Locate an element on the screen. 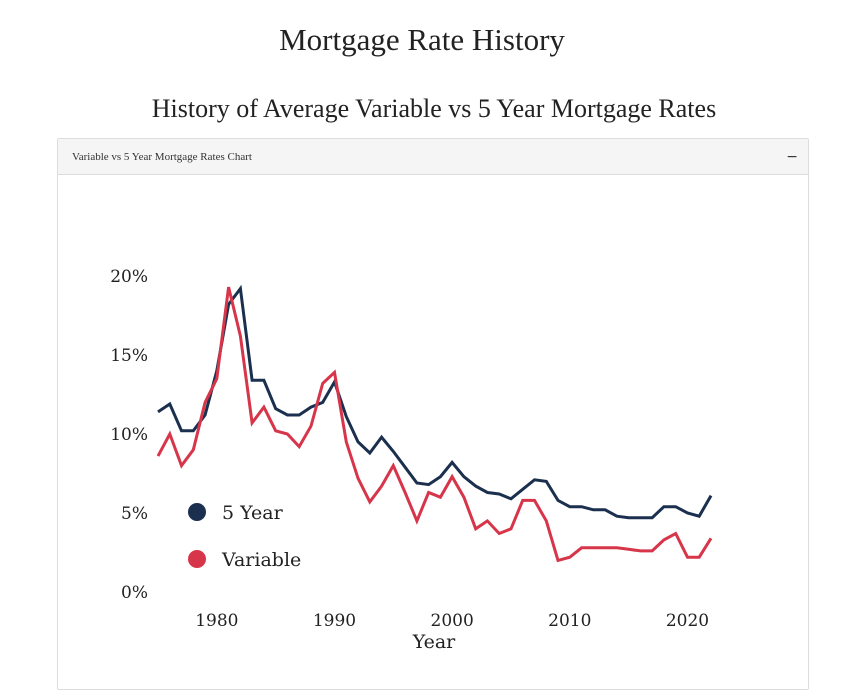 The width and height of the screenshot is (844, 698). x-tick-label: 1980 is located at coordinates (216, 621).